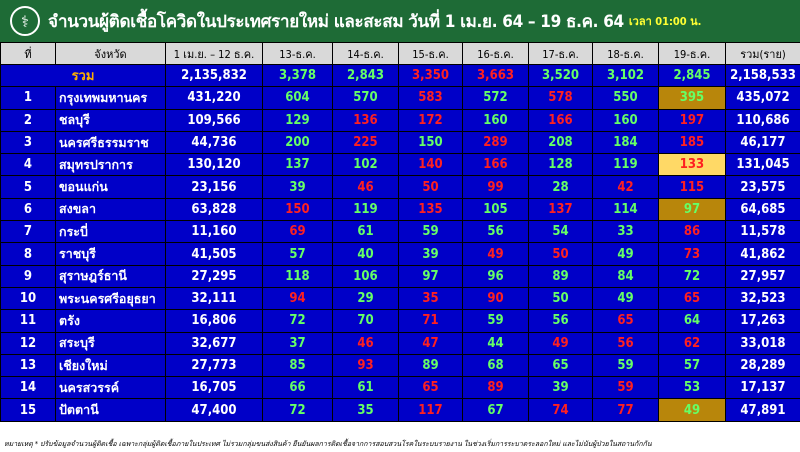 This screenshot has width=800, height=452. I want to click on province-name: สงขลา, so click(110, 209).